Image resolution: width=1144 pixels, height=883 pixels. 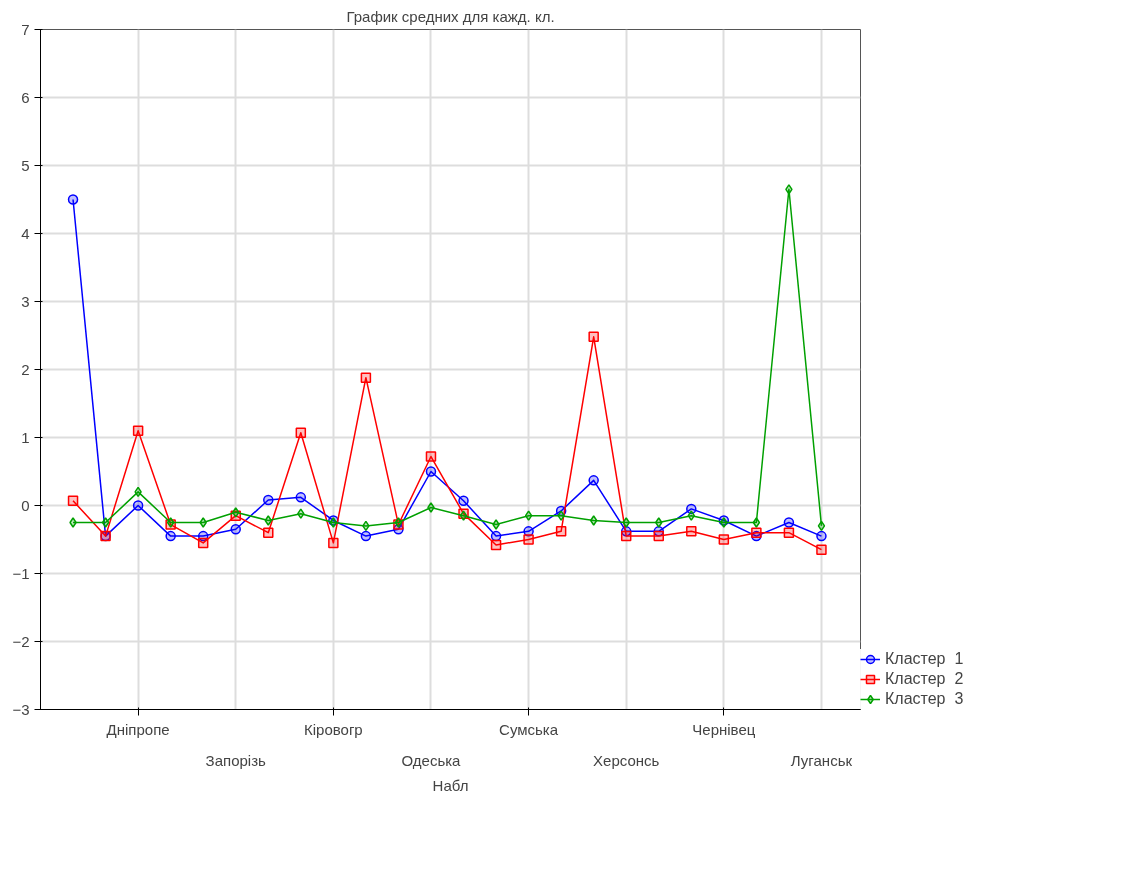 I want to click on y-tick-label: −2, so click(x=21, y=641).